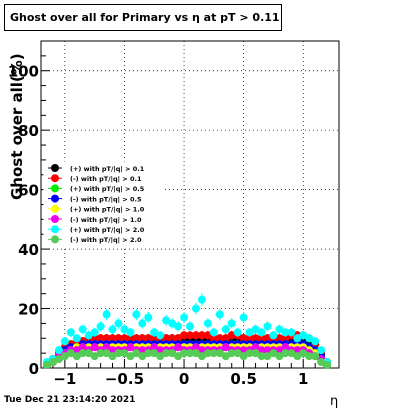  I want to click on legend-entry: (+) with pT/|q| > 0.1, so click(107, 169).